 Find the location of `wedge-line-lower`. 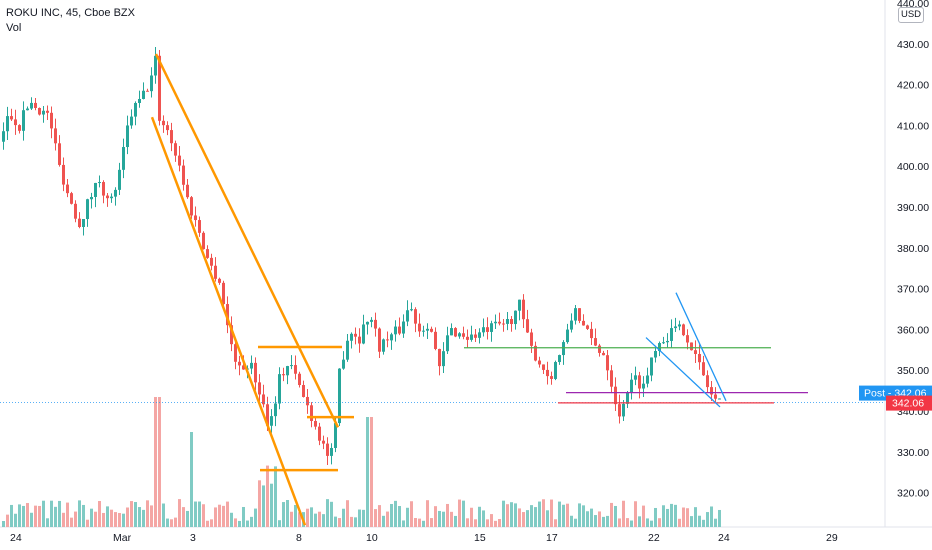

wedge-line-lower is located at coordinates (683, 372).